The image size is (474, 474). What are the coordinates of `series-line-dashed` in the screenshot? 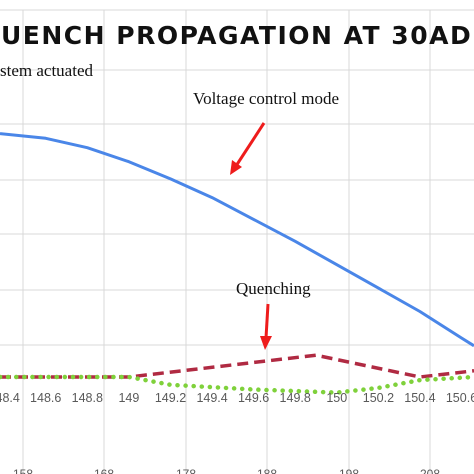 It's located at (237, 366).